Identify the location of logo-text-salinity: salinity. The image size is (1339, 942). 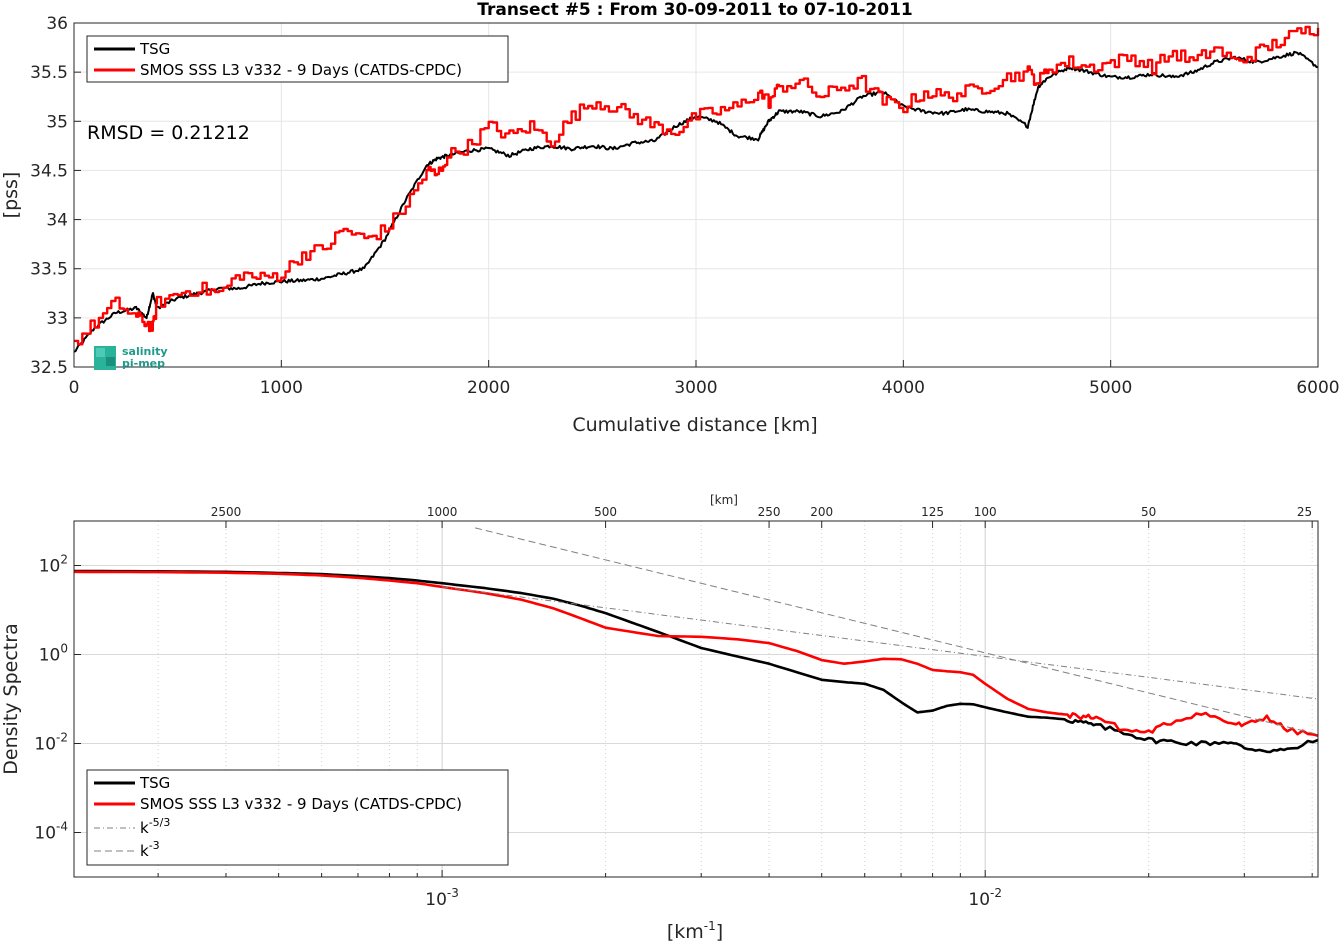
(145, 351).